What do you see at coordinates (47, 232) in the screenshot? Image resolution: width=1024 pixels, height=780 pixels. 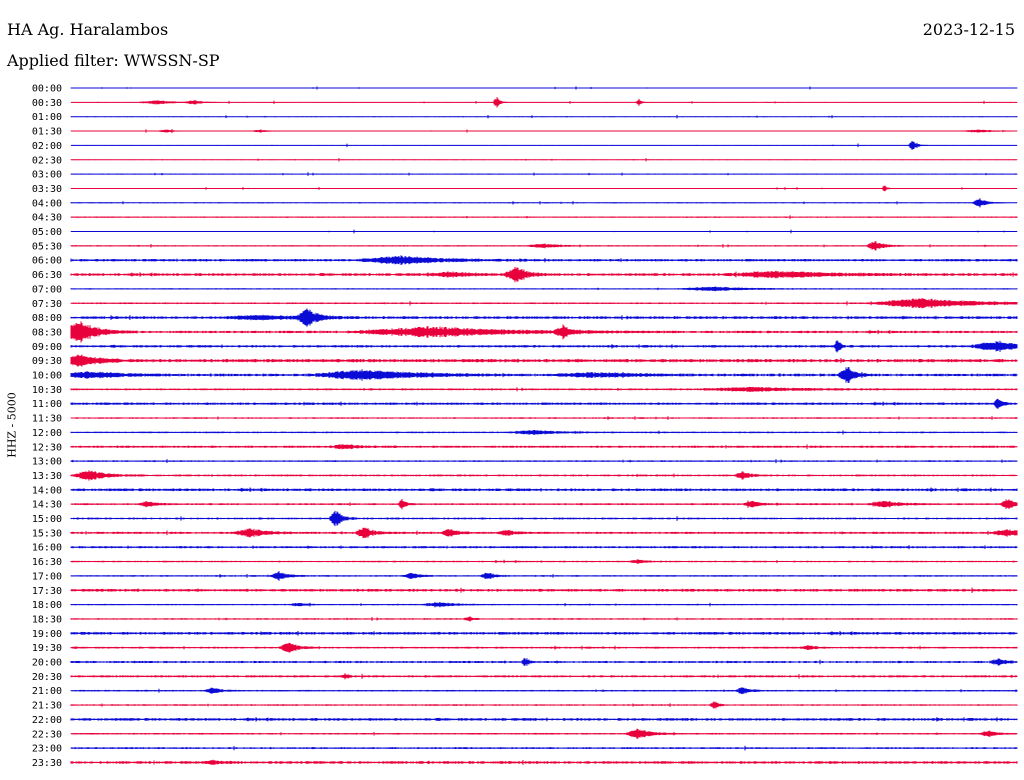 I see `time-label: 05:00` at bounding box center [47, 232].